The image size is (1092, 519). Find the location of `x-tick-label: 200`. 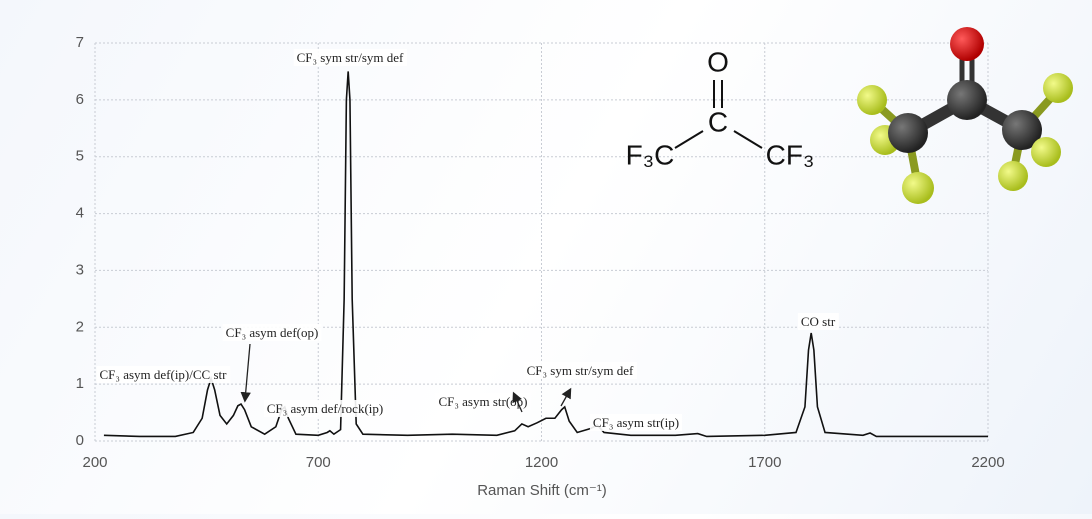

x-tick-label: 200 is located at coordinates (94, 462).